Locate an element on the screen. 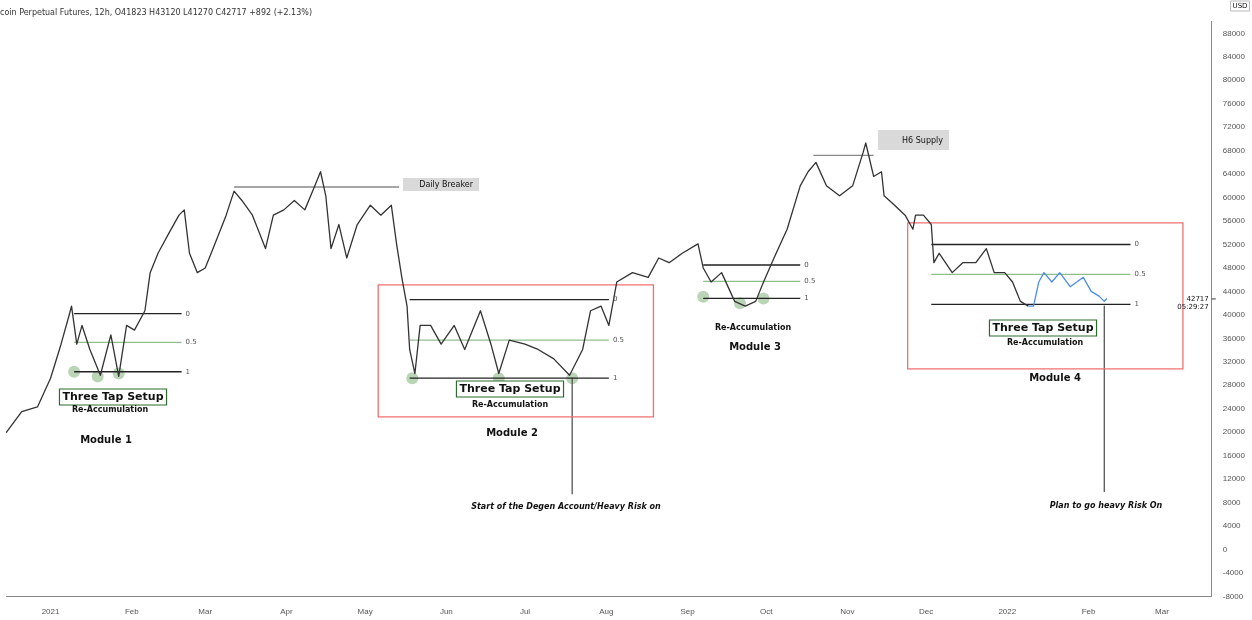 The height and width of the screenshot is (620, 1252). x-tick-label: Jul is located at coordinates (525, 612).